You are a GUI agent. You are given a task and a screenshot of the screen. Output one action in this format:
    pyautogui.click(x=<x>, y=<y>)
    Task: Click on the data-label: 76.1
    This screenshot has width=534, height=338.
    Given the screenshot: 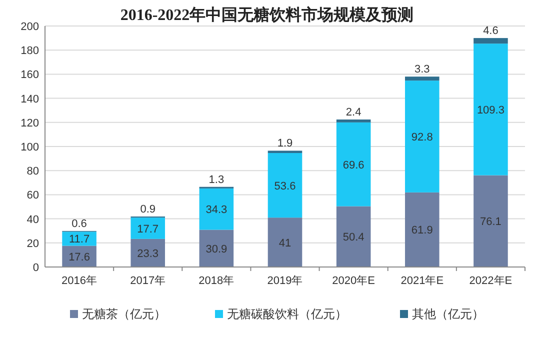 What is the action you would take?
    pyautogui.click(x=491, y=222)
    